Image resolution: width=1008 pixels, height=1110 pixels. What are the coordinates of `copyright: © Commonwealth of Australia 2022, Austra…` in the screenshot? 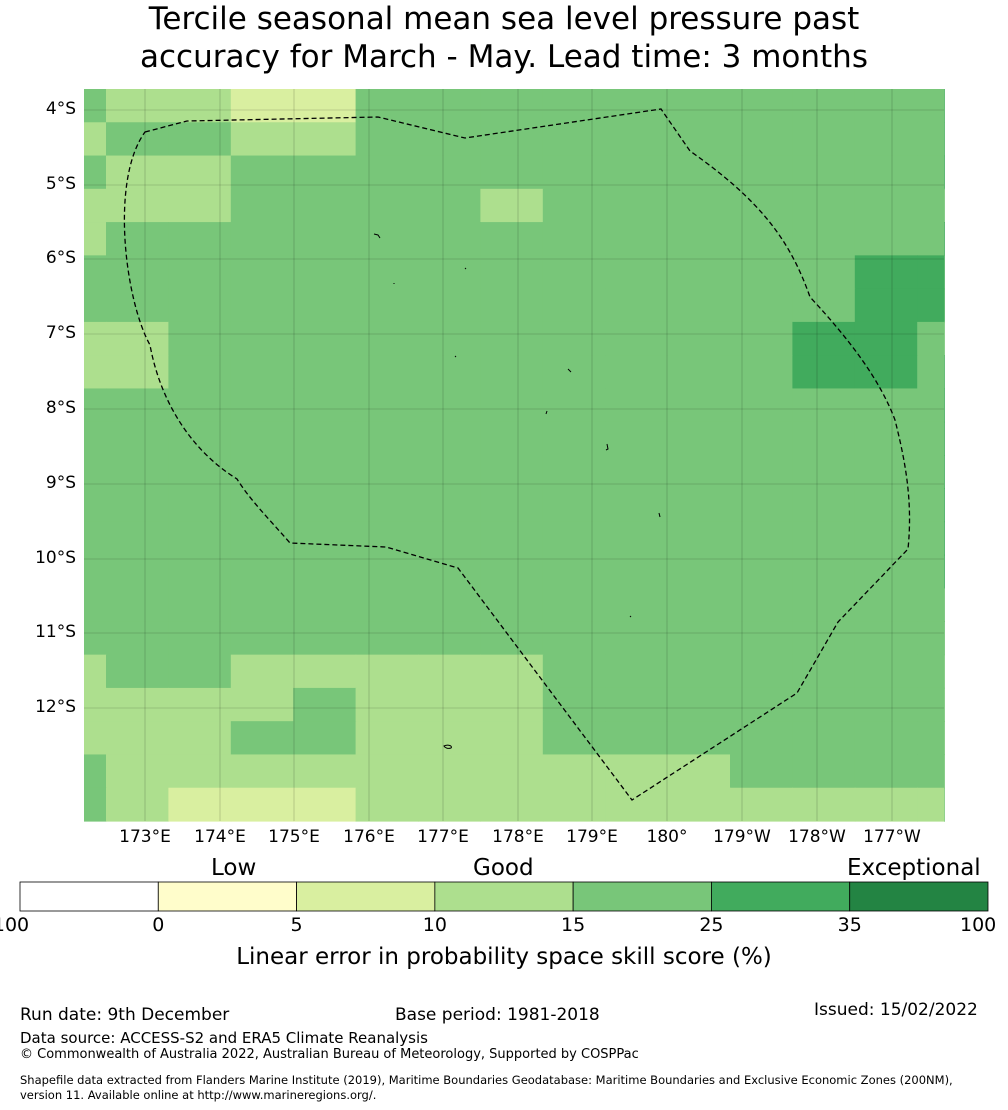 It's located at (329, 1054).